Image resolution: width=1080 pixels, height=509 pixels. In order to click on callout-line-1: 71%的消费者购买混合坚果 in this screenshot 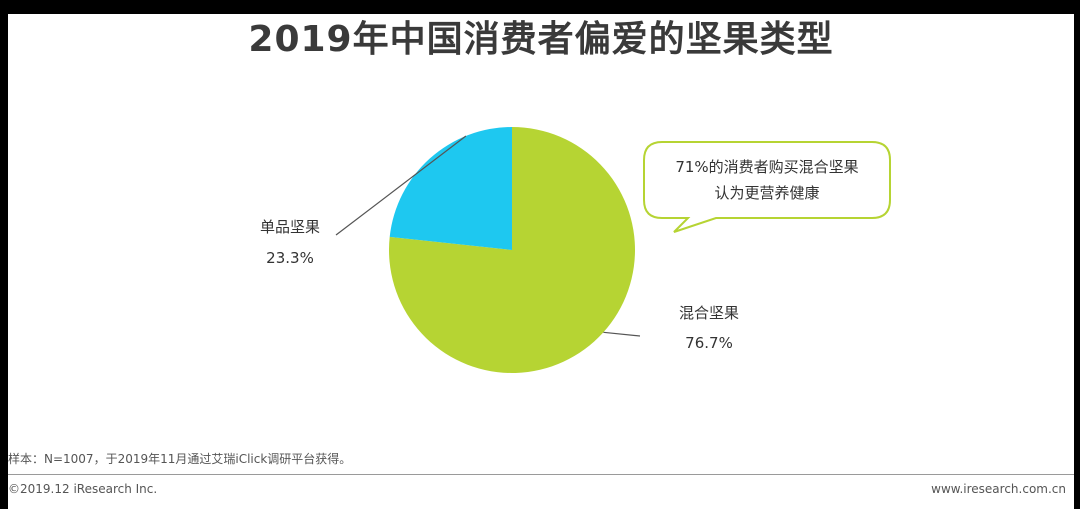, I will do `click(766, 167)`.